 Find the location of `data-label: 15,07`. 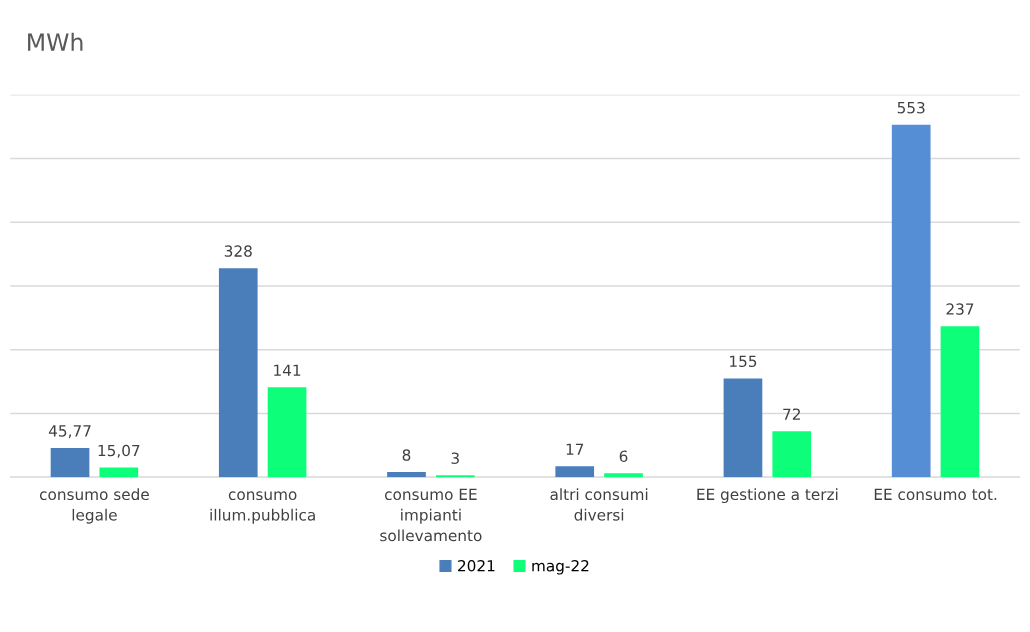

data-label: 15,07 is located at coordinates (119, 451).